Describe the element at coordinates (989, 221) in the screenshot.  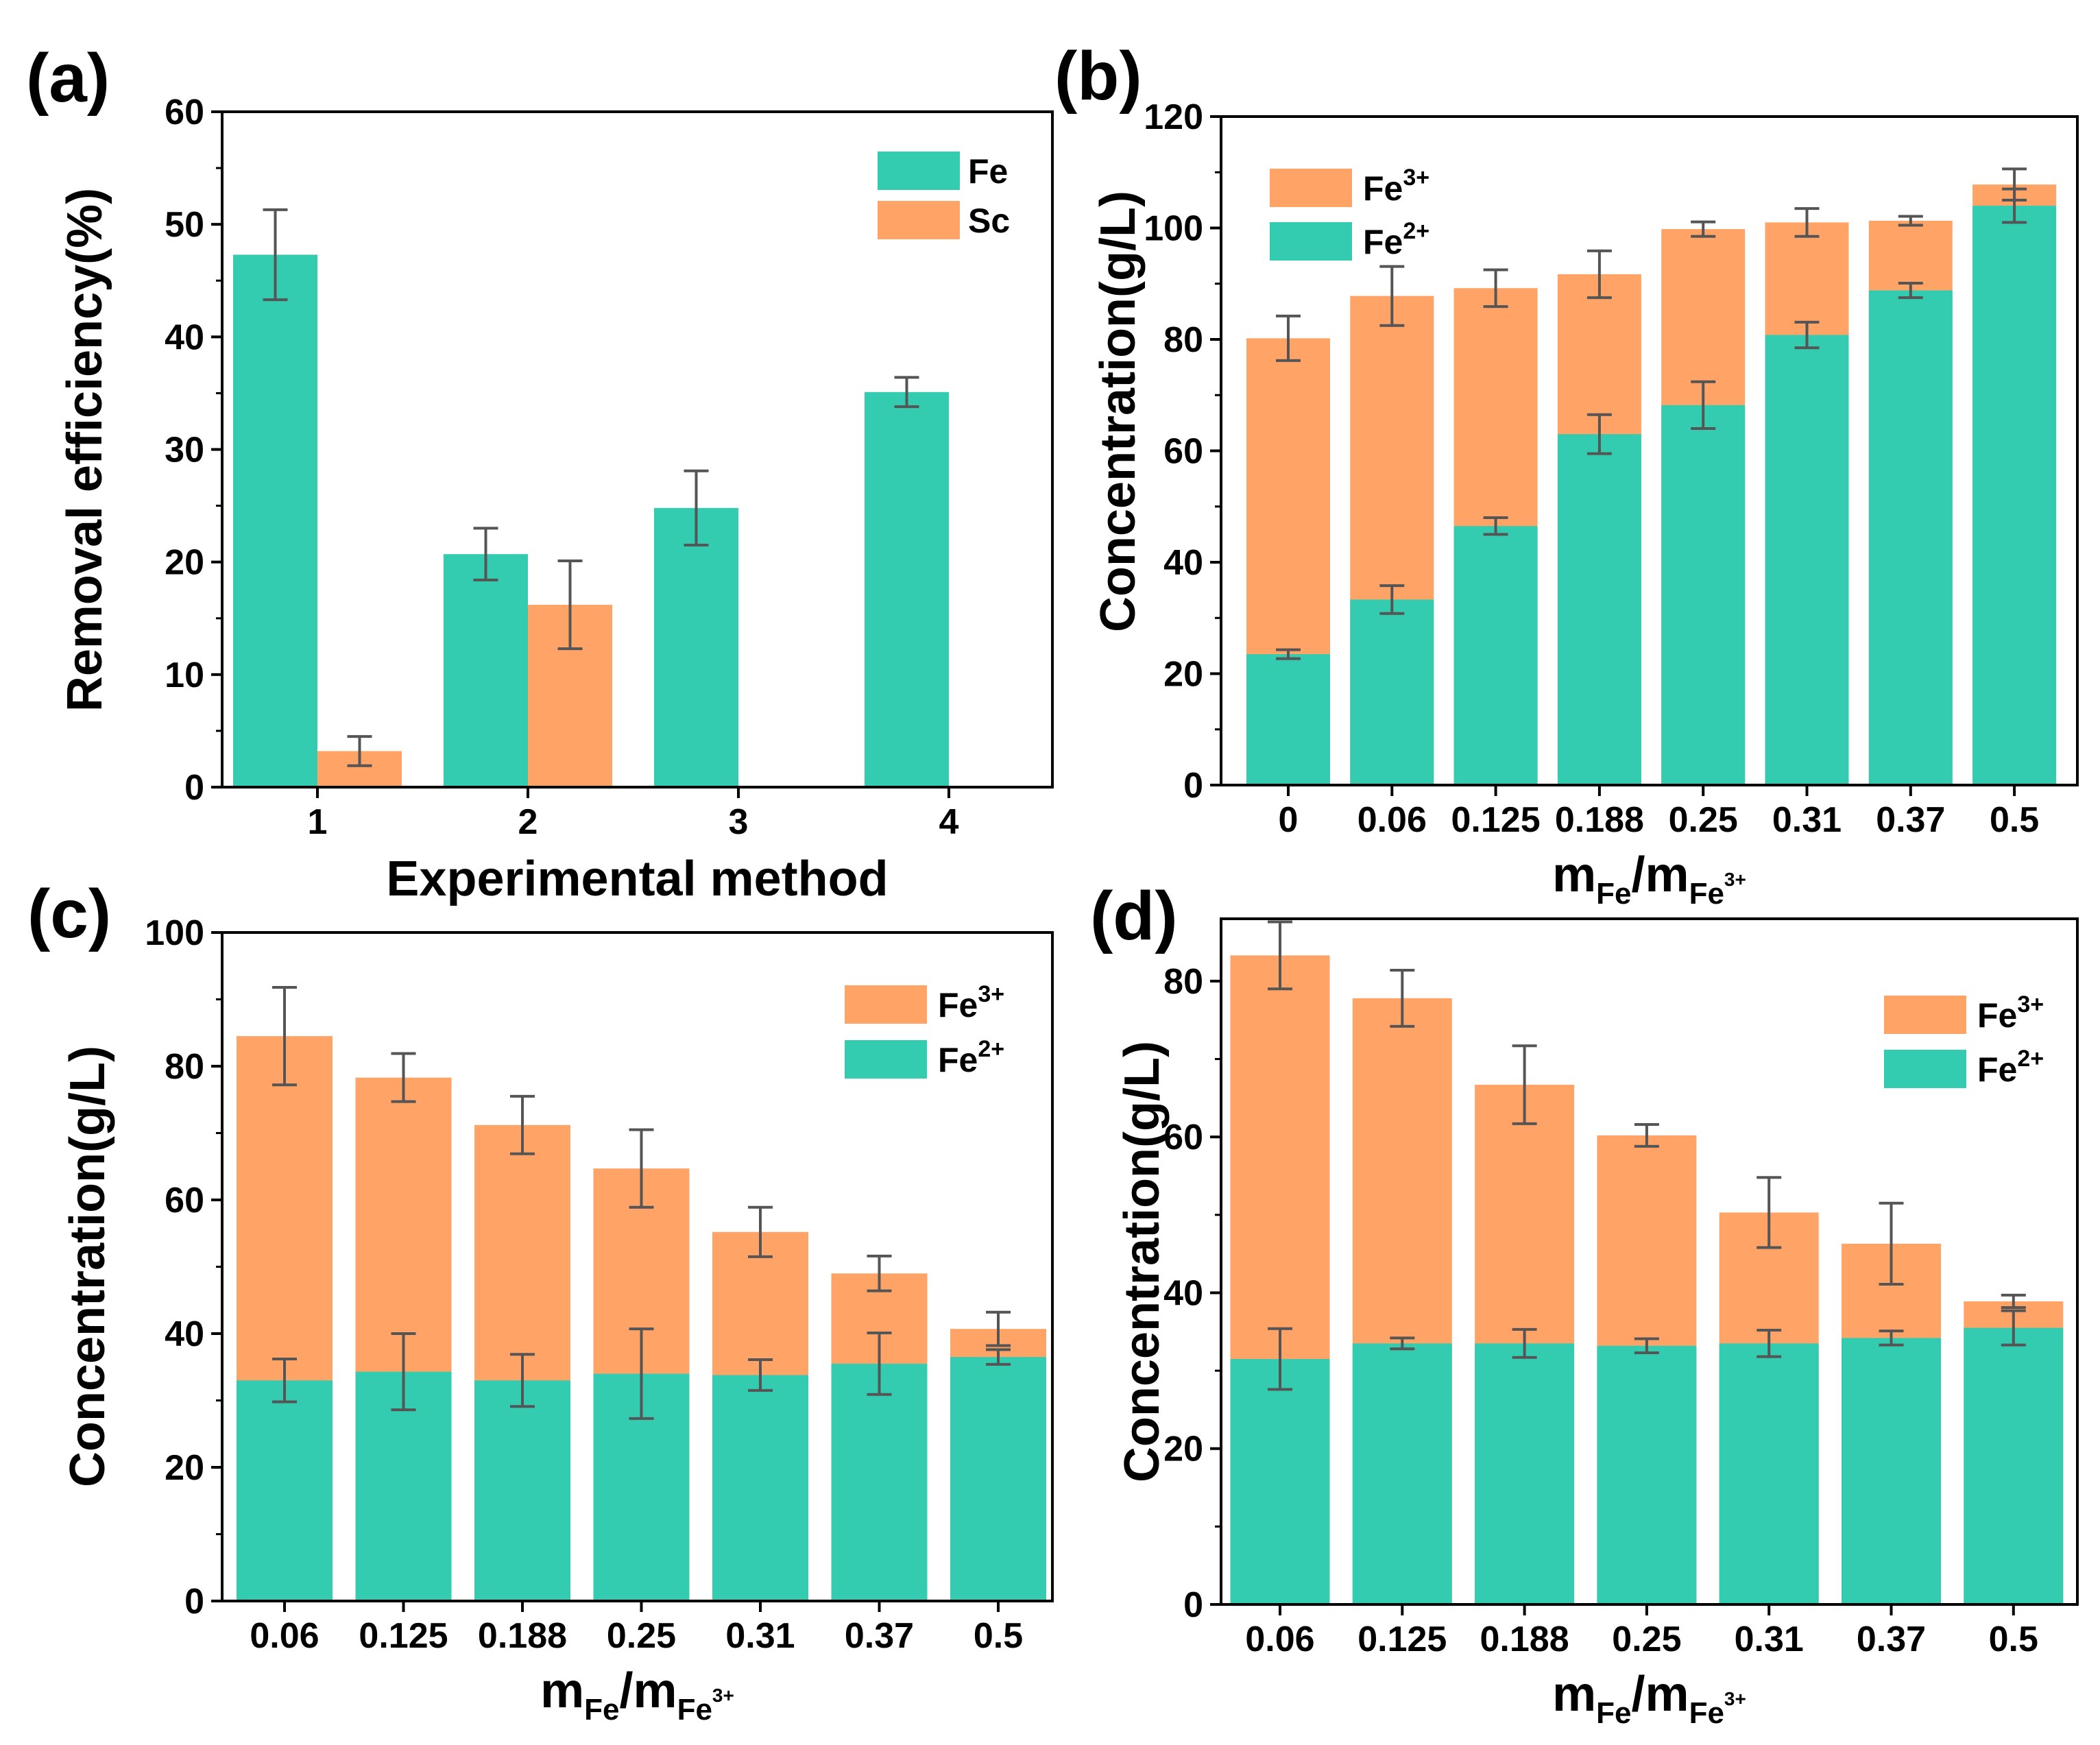
I see `legend-label: Sc` at that location.